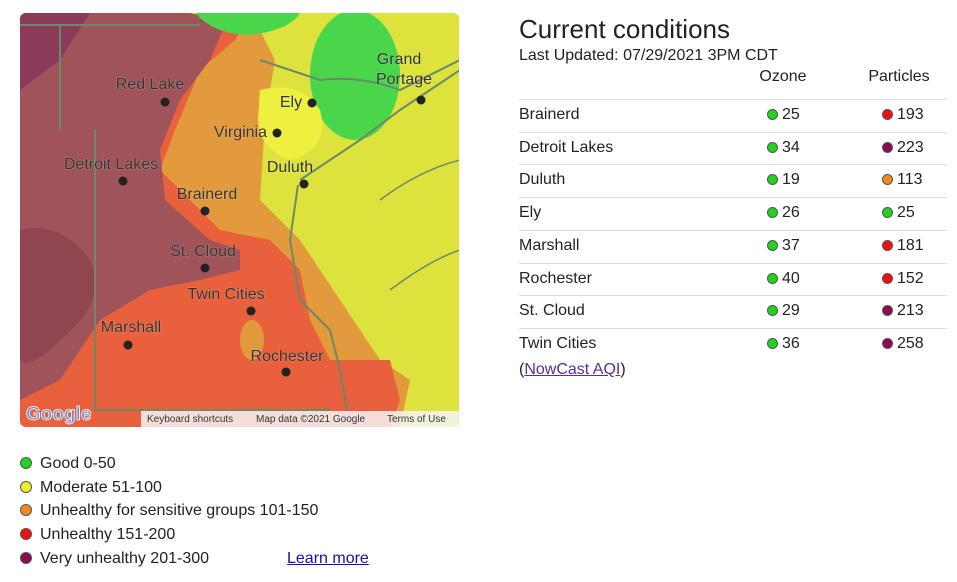  Describe the element at coordinates (58, 414) in the screenshot. I see `map-logo: Google` at that location.